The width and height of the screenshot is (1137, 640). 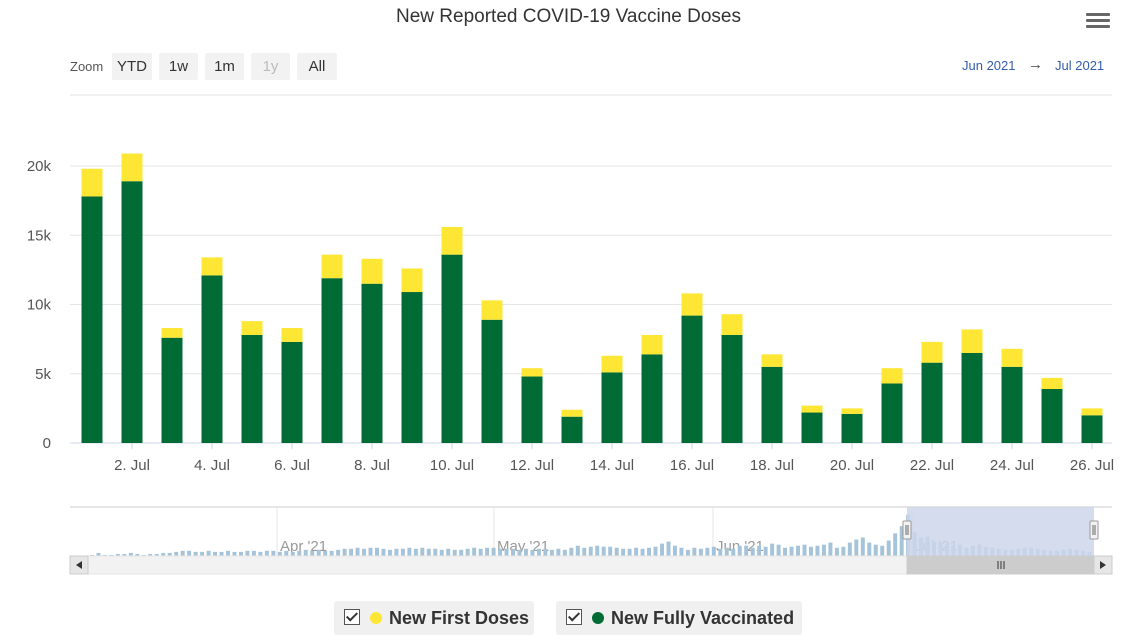 What do you see at coordinates (39, 305) in the screenshot?
I see `y-tick-label: 10k` at bounding box center [39, 305].